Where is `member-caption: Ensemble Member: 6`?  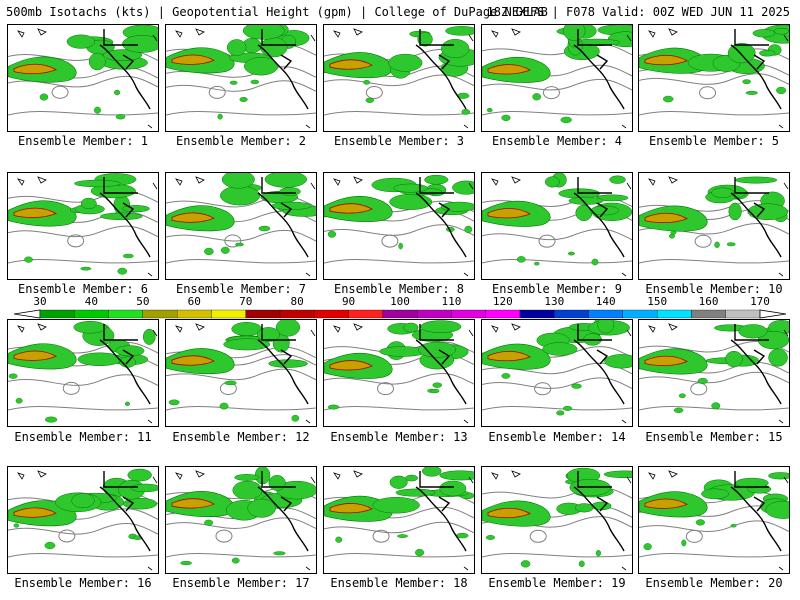 member-caption: Ensemble Member: 6 is located at coordinates (83, 289).